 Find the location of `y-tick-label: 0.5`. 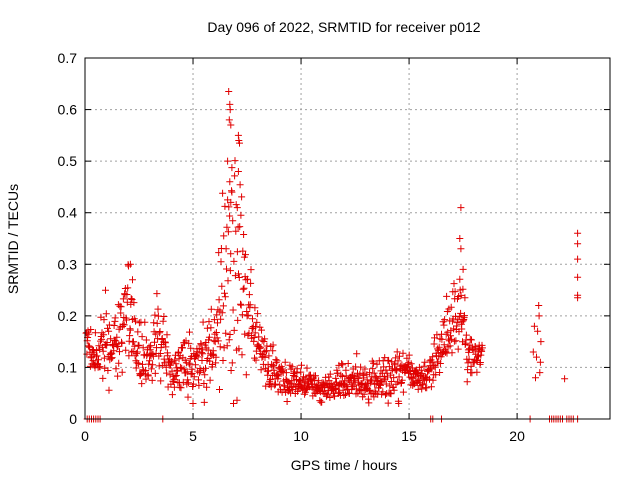

y-tick-label: 0.5 is located at coordinates (68, 161).